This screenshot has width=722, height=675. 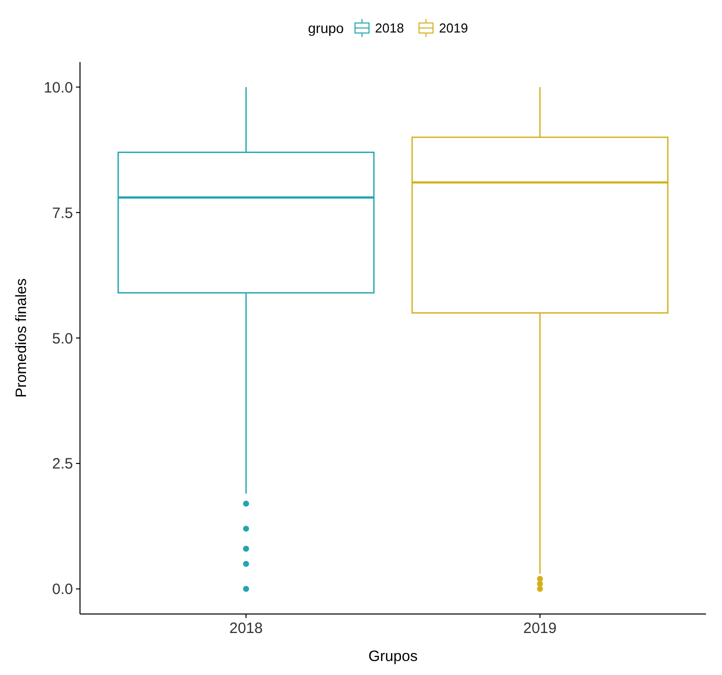 What do you see at coordinates (21, 338) in the screenshot?
I see `y-axis-title: Promedios finales` at bounding box center [21, 338].